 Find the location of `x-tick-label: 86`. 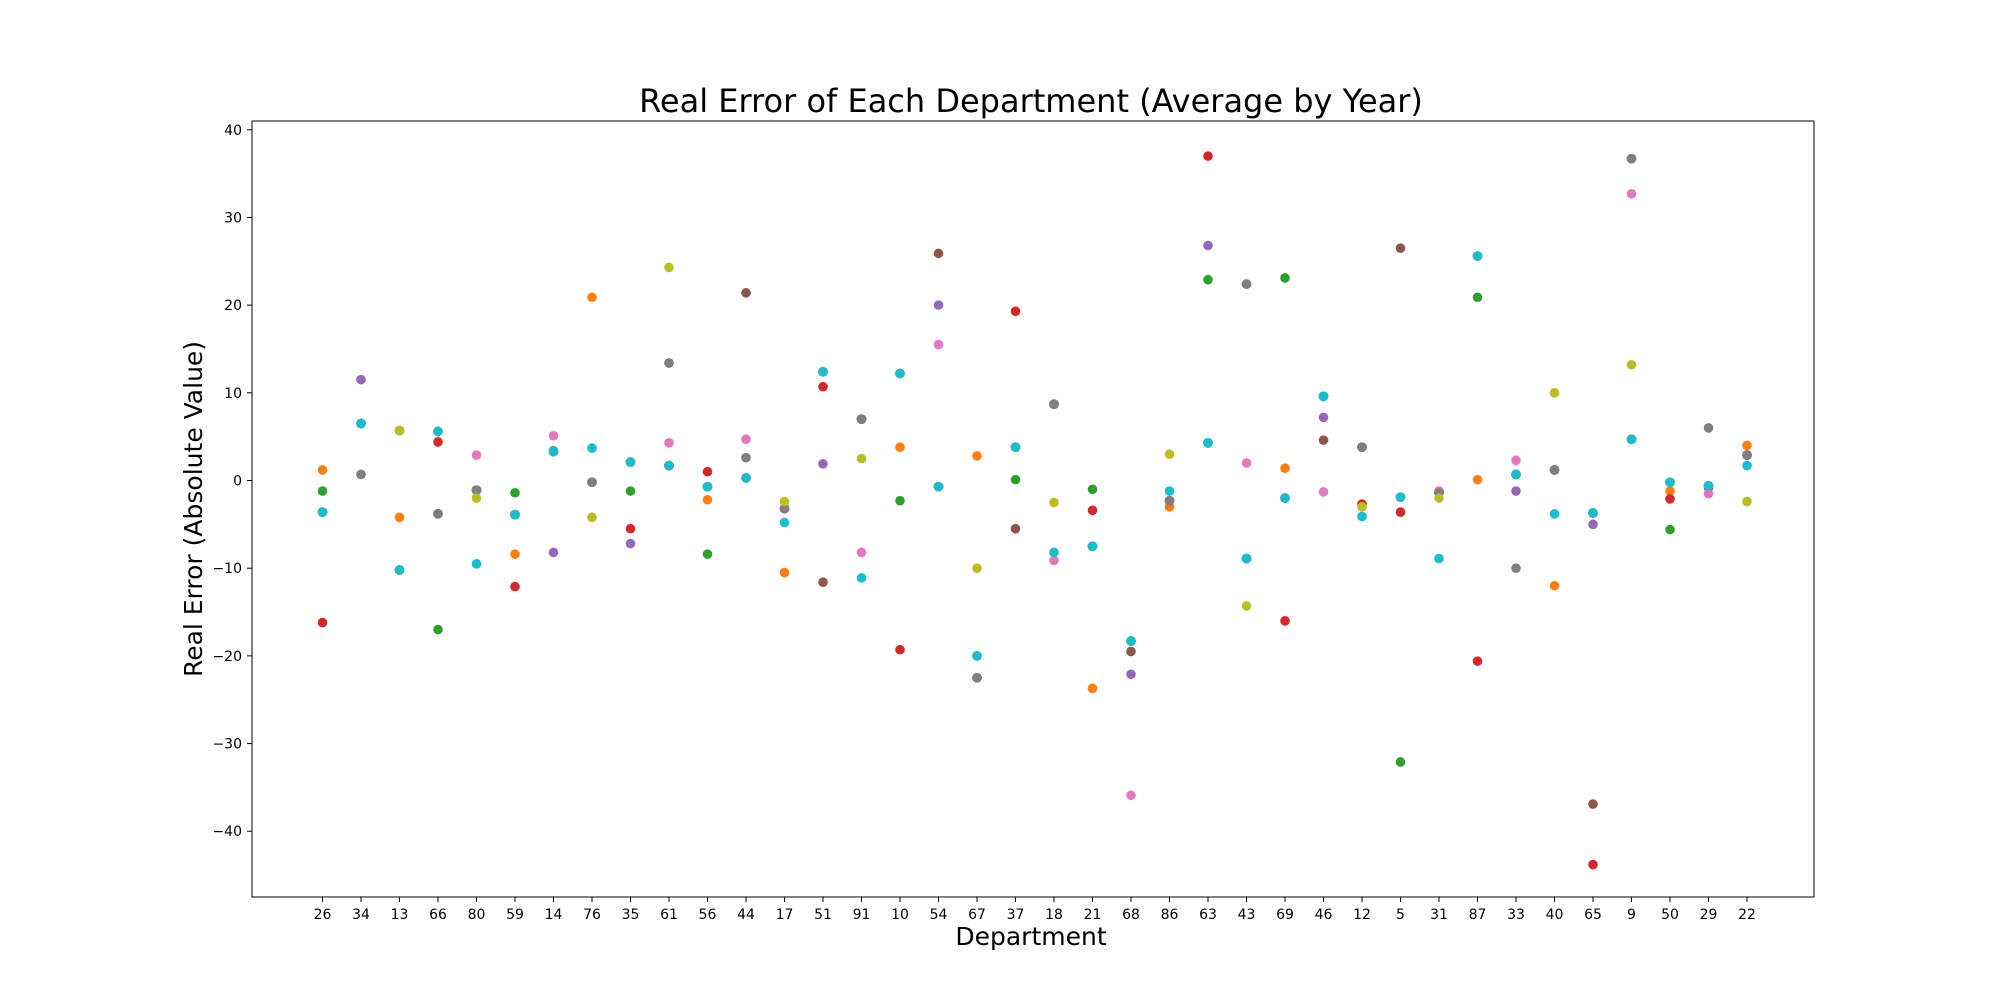

x-tick-label: 86 is located at coordinates (1170, 915).